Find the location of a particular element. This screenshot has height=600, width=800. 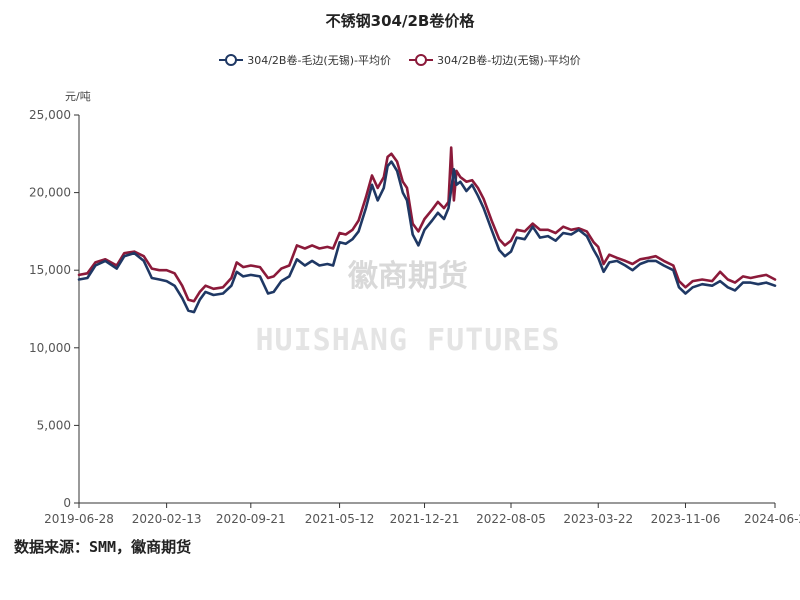

y-tick-label: 5,000 is located at coordinates (54, 425).